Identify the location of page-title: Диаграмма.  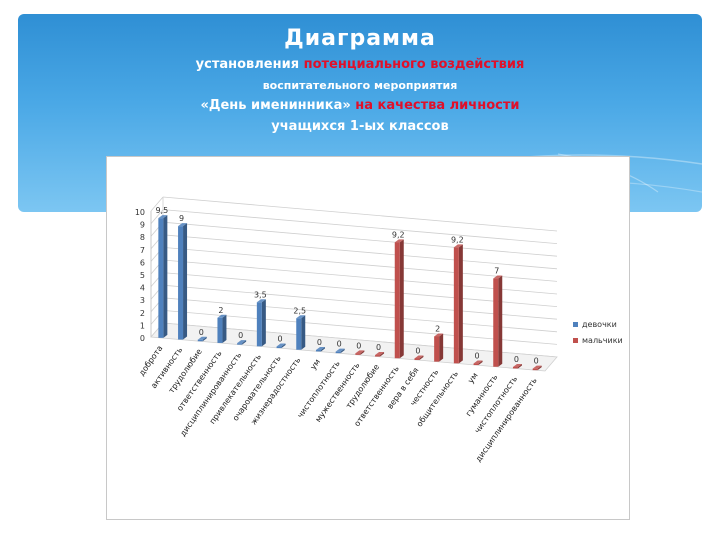
(360, 38).